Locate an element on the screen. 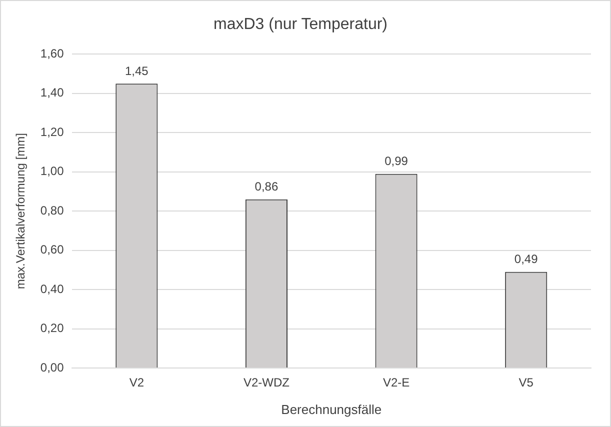 This screenshot has height=427, width=611. y-tick-label: 0,60 is located at coordinates (52, 249).